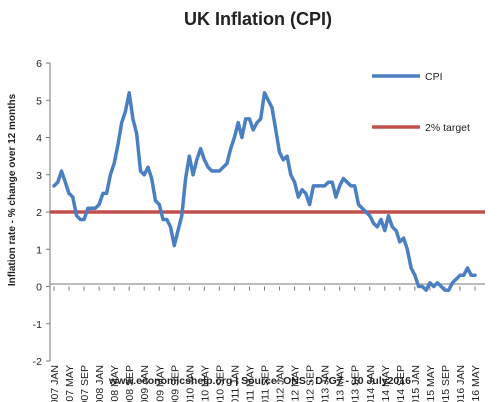 Image resolution: width=500 pixels, height=402 pixels. I want to click on x-tick-label: 2009 SEP, so click(175, 383).